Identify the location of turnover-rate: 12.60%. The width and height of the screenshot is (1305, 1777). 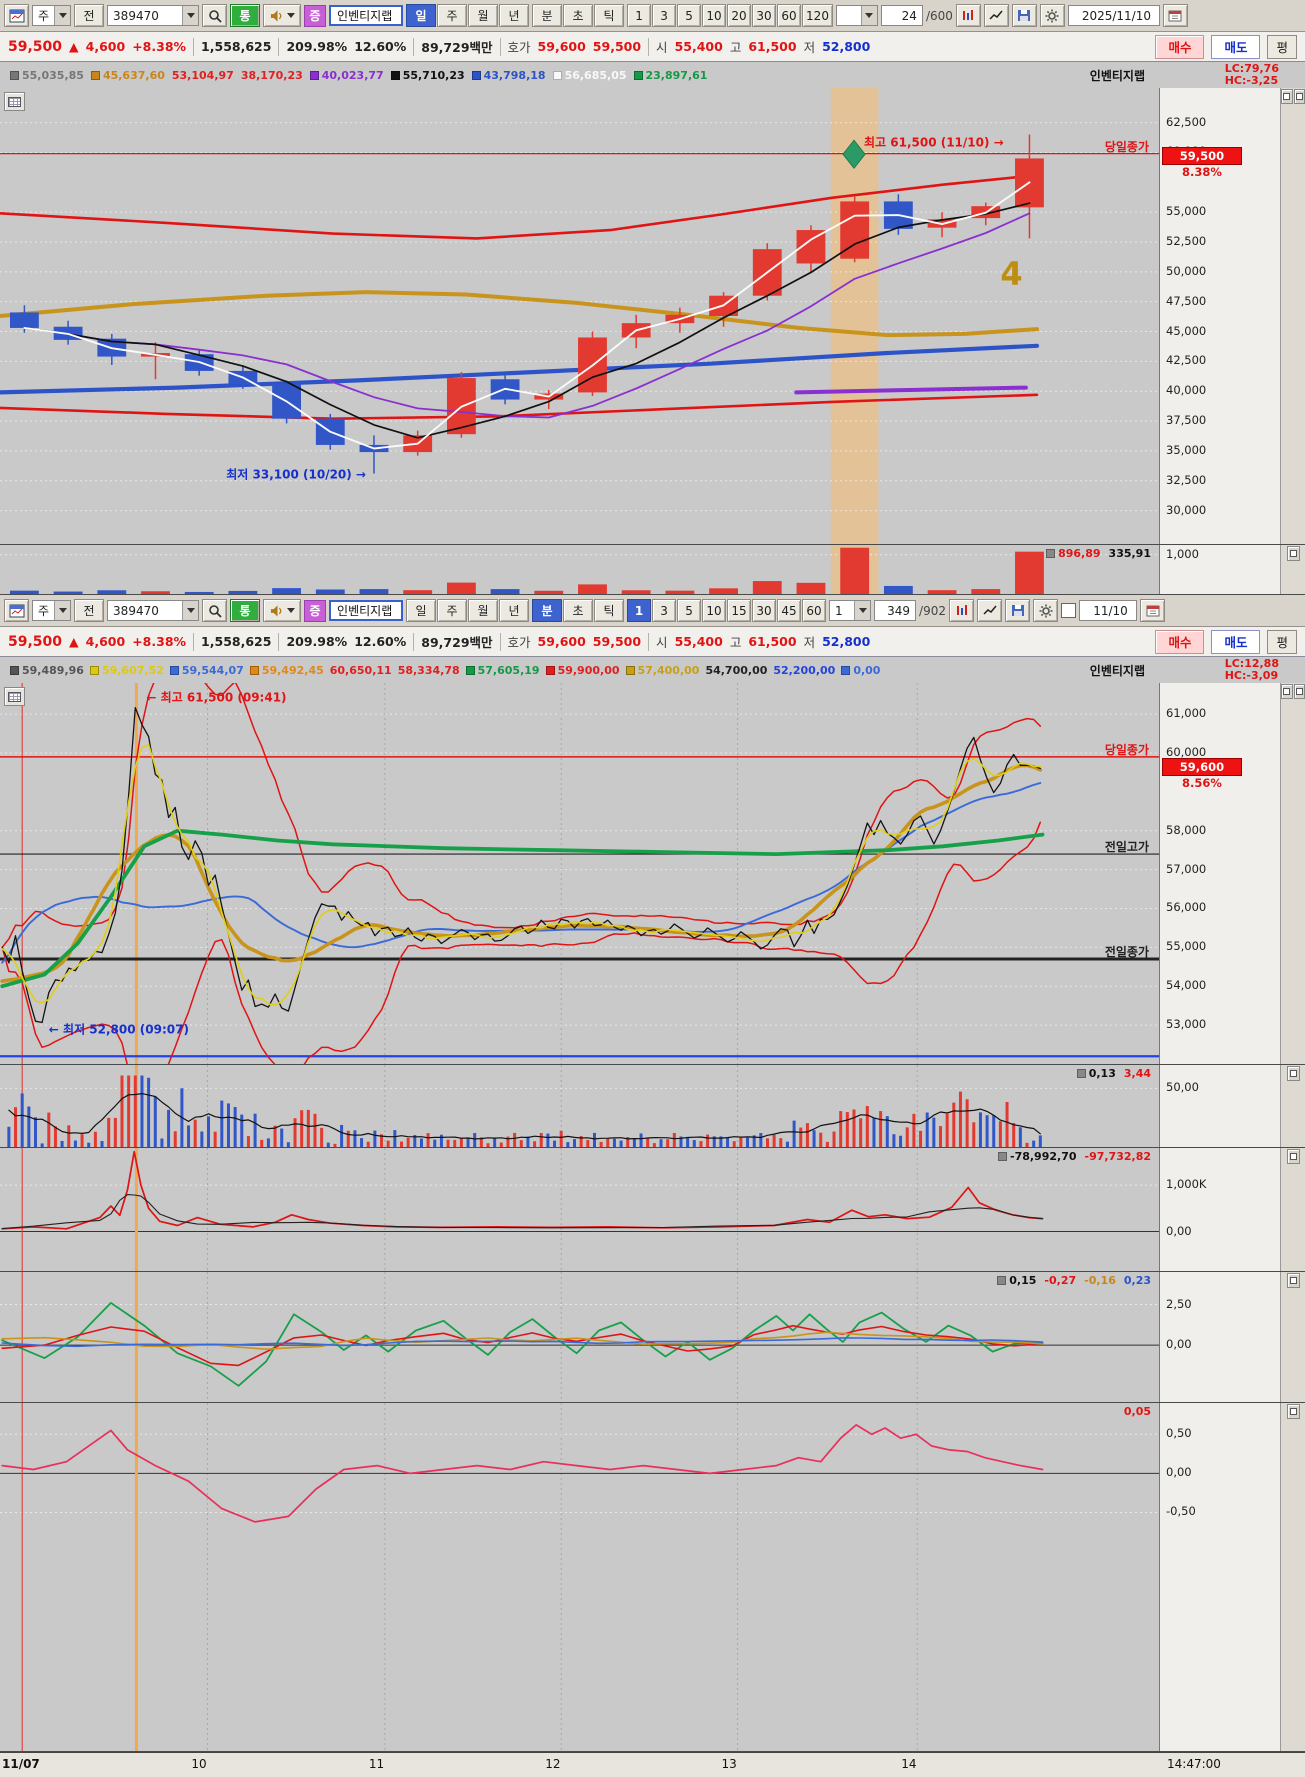
(380, 46).